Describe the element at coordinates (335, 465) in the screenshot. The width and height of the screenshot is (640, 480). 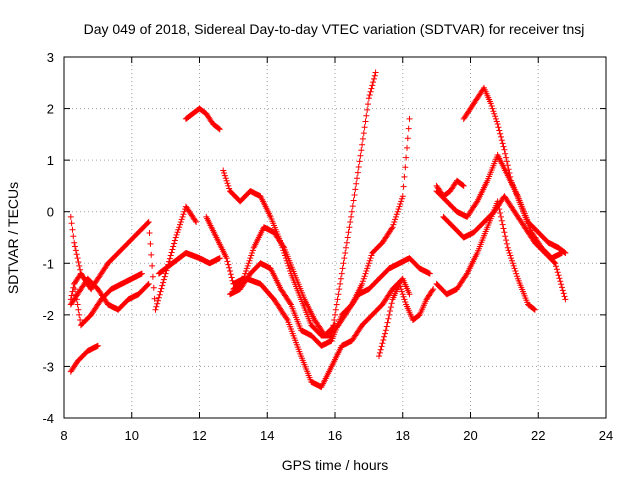
I see `x-axis-label: GPS time / hours` at that location.